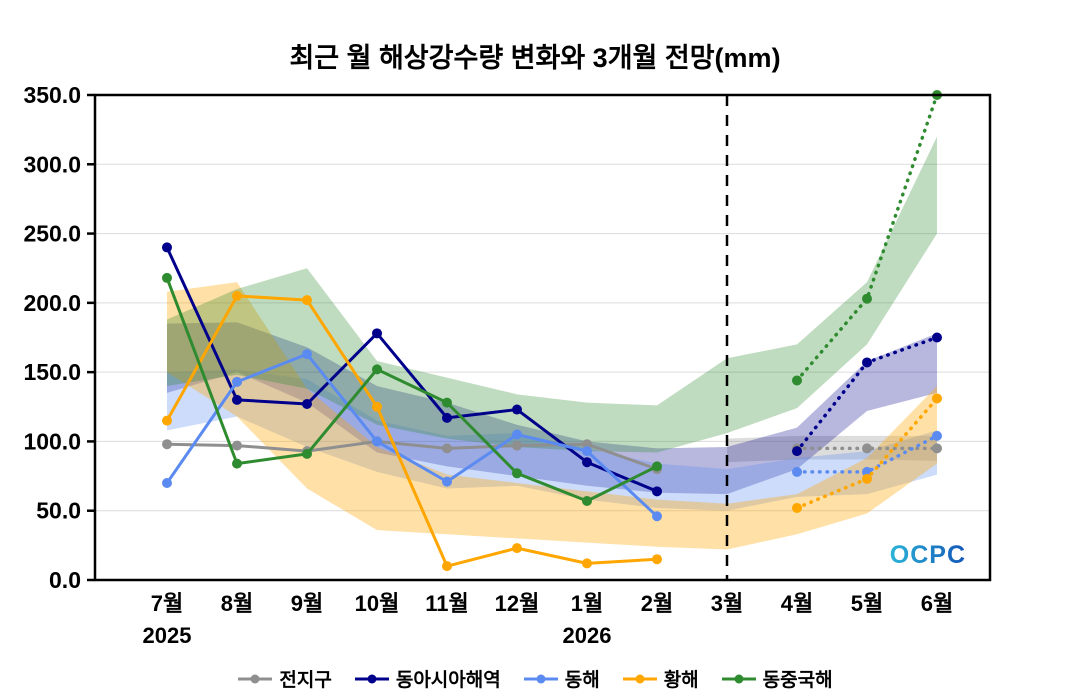 The width and height of the screenshot is (1070, 700). I want to click on line-forecast-east-sea, so click(867, 454).